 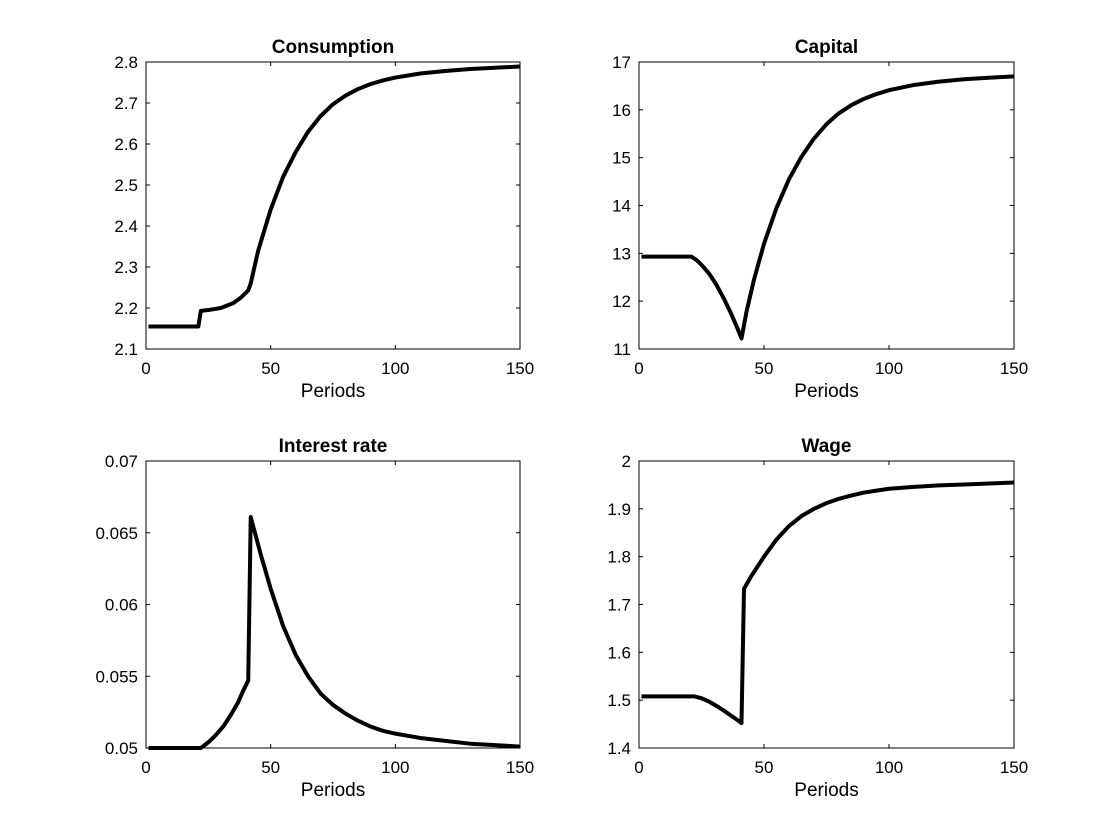 I want to click on capital-xtick-label: 150, so click(x=1014, y=368).